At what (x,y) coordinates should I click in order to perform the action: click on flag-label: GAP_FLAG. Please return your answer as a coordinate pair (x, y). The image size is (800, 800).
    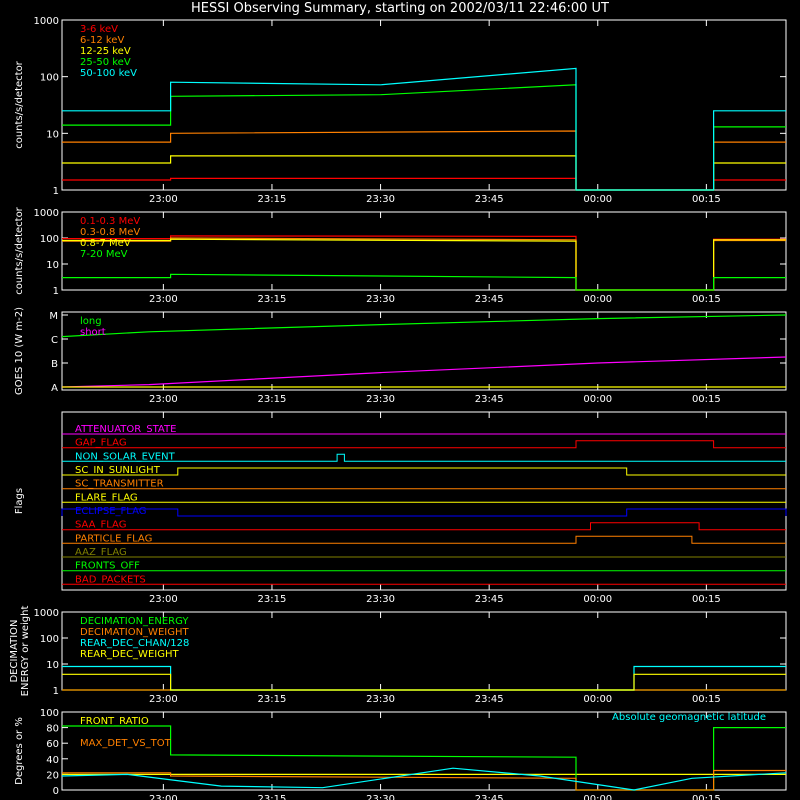
    Looking at the image, I should click on (101, 443).